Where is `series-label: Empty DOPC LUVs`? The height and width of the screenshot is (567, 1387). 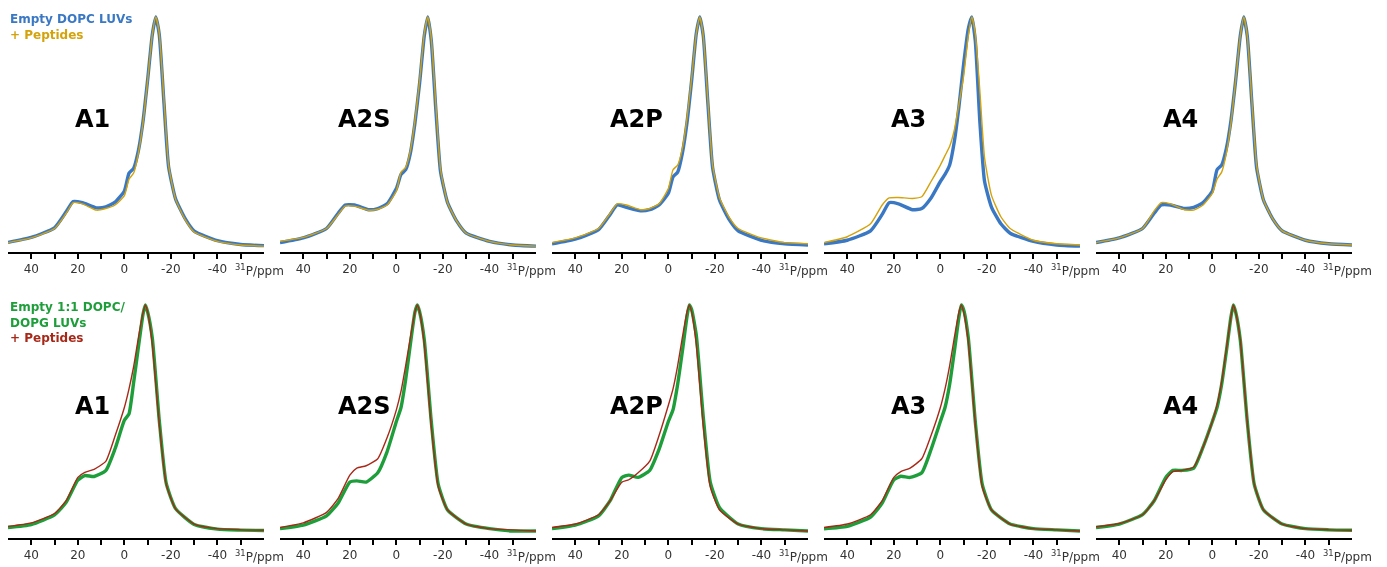
series-label: Empty DOPC LUVs is located at coordinates (71, 19).